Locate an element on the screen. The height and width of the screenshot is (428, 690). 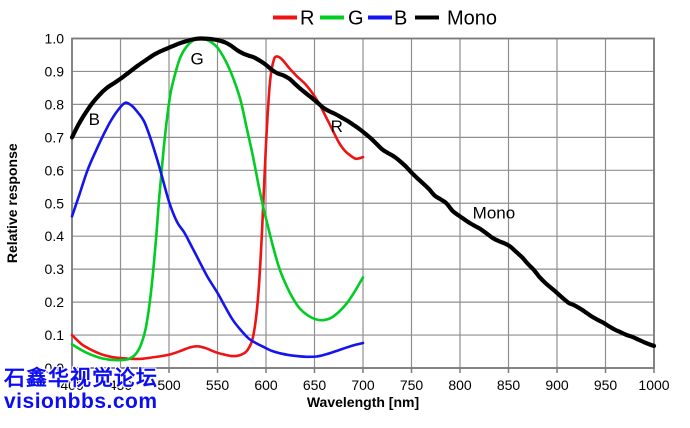
x-tick-label: 800 is located at coordinates (460, 385).